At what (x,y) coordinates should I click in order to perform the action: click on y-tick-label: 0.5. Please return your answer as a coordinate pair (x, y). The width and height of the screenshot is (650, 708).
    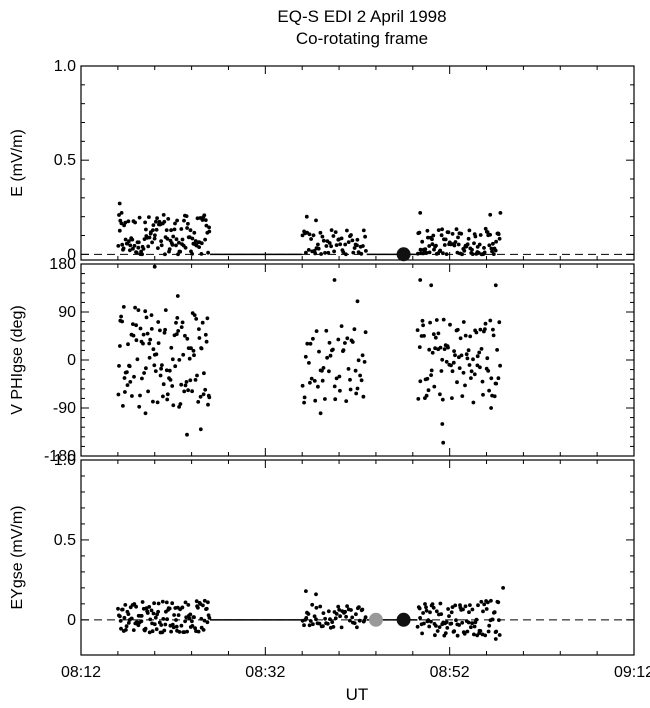
    Looking at the image, I should click on (65, 160).